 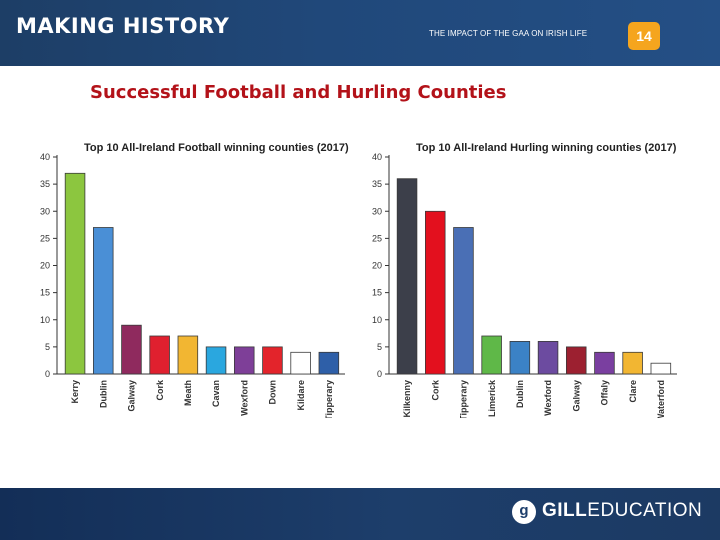 I want to click on hurling-y-tick-label: 25, so click(x=377, y=238).